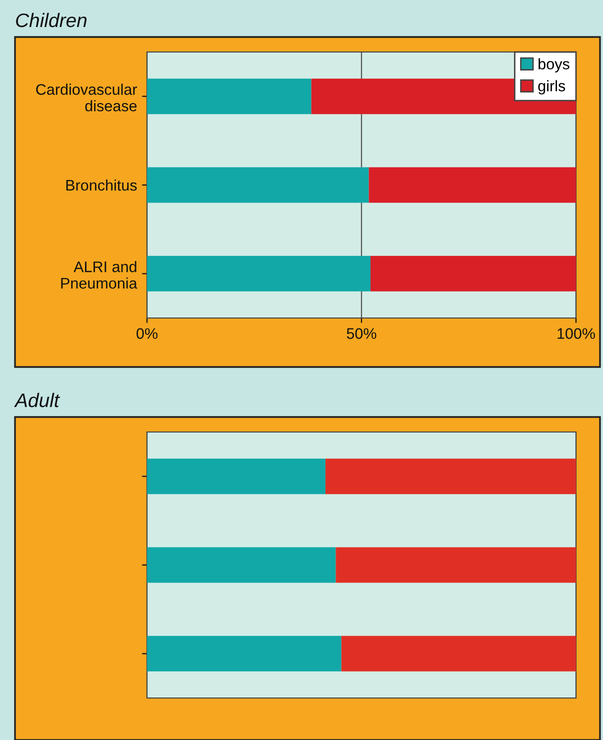 Image resolution: width=603 pixels, height=740 pixels. Describe the element at coordinates (147, 333) in the screenshot. I see `x-tick-label: 0%` at that location.